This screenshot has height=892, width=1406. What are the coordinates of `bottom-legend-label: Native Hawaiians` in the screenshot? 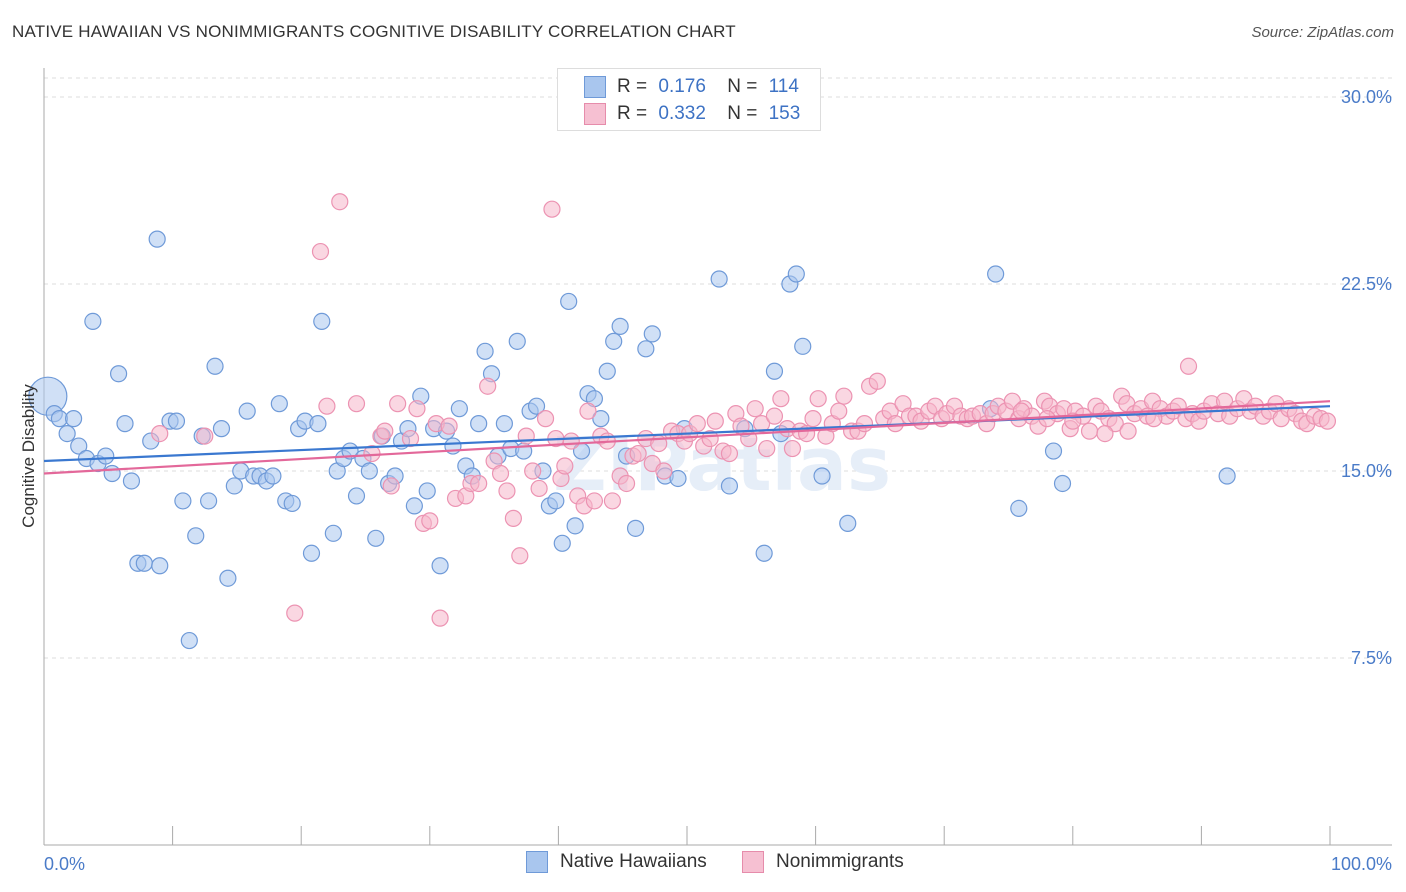 It's located at (633, 861).